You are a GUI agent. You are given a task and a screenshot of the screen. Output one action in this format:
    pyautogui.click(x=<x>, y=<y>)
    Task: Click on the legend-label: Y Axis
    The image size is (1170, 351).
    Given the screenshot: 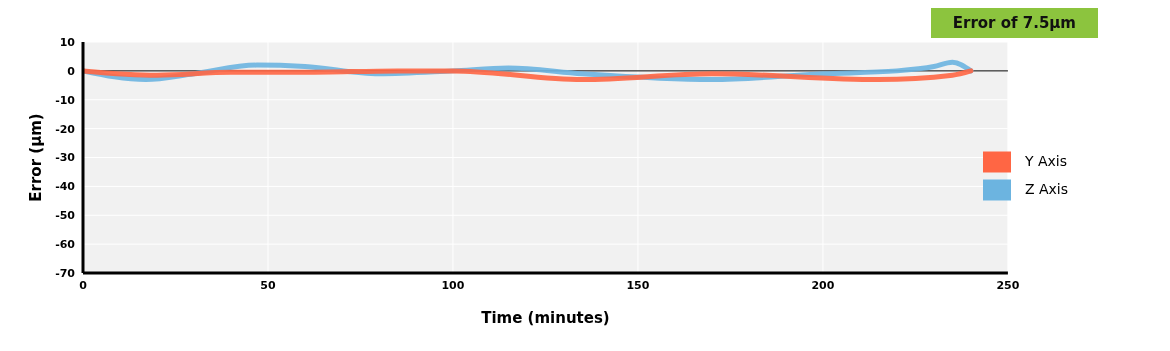 What is the action you would take?
    pyautogui.click(x=1045, y=160)
    